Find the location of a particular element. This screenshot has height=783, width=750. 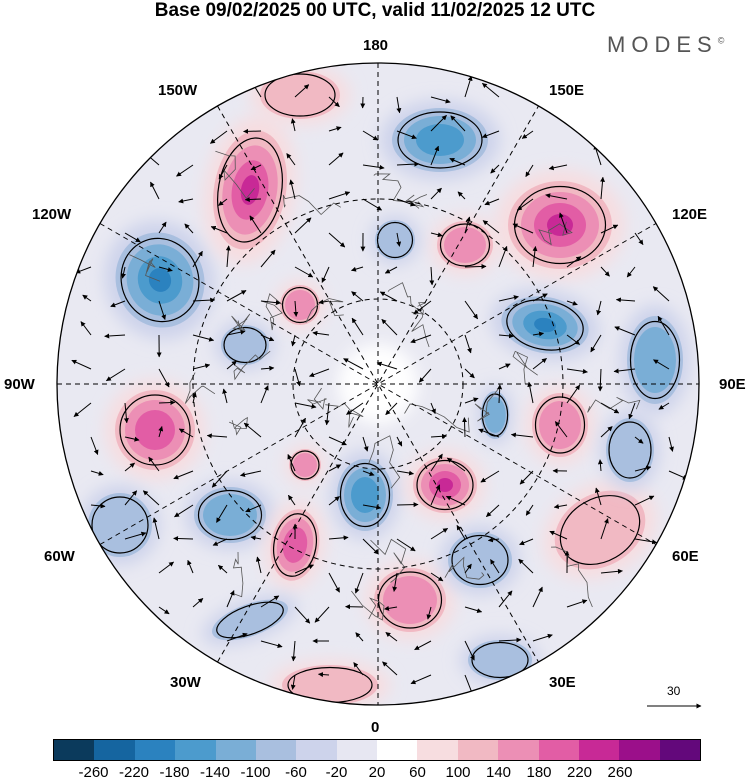

lon-label-90e: 90E is located at coordinates (732, 384).